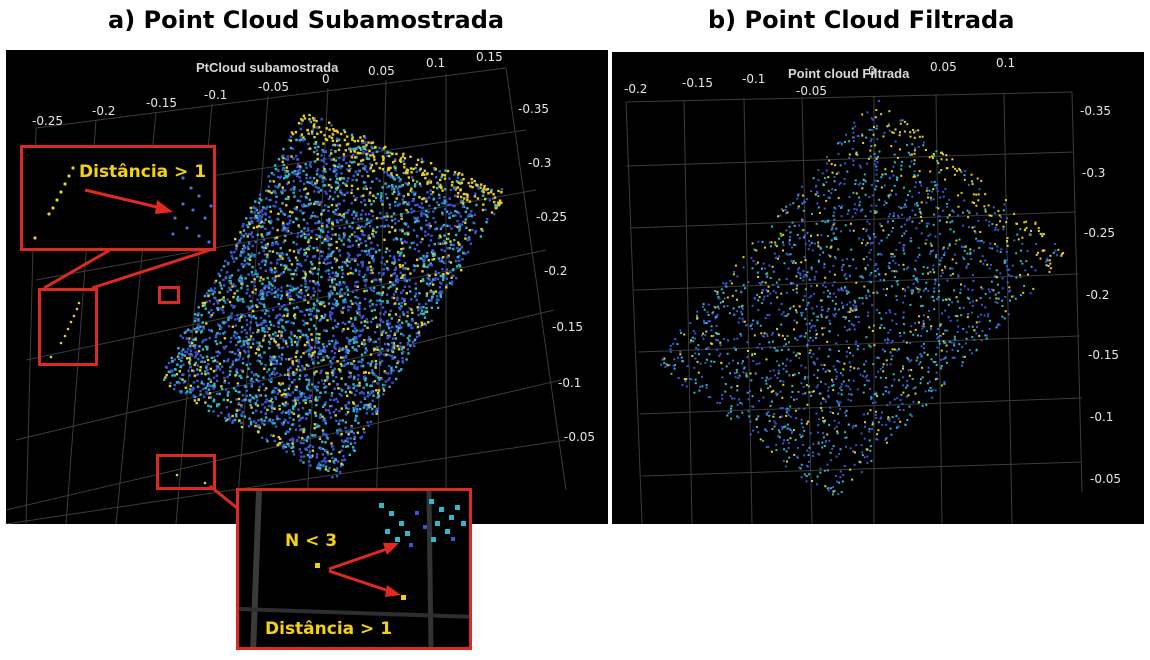  I want to click on x-tick: -0.25, so click(48, 121).